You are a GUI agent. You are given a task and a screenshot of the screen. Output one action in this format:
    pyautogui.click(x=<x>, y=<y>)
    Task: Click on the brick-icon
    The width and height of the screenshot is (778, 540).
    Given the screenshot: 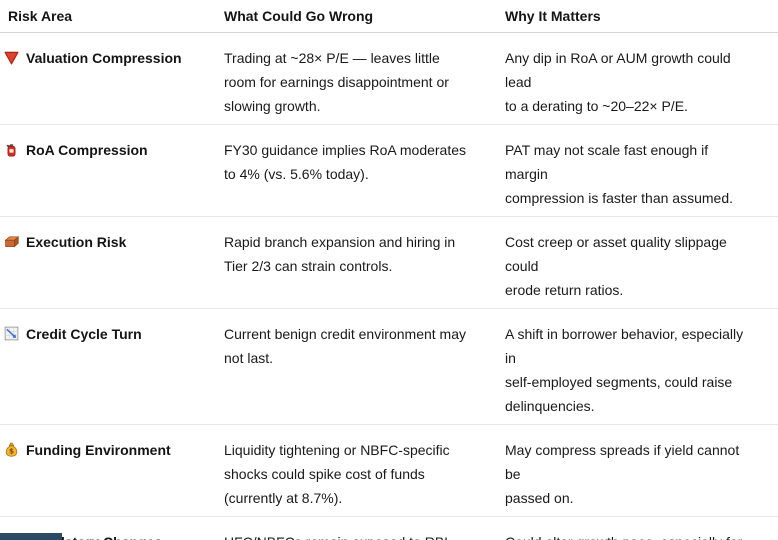 What is the action you would take?
    pyautogui.click(x=11, y=241)
    